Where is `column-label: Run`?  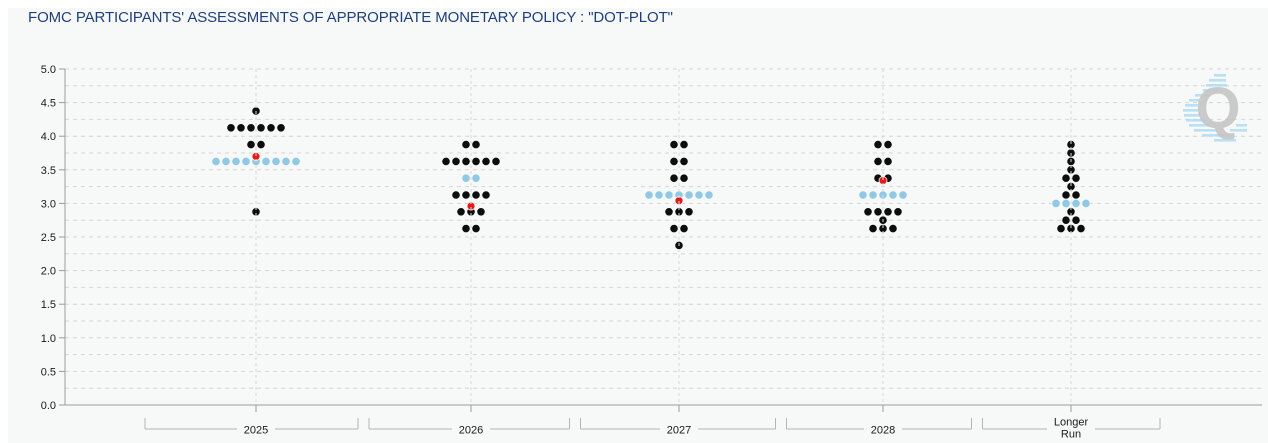
column-label: Run is located at coordinates (1071, 435).